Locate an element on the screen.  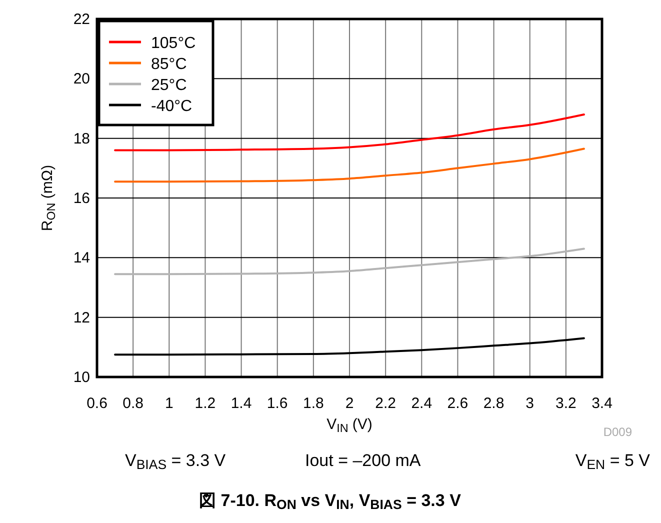
x-tick-label: 1.4 is located at coordinates (241, 403).